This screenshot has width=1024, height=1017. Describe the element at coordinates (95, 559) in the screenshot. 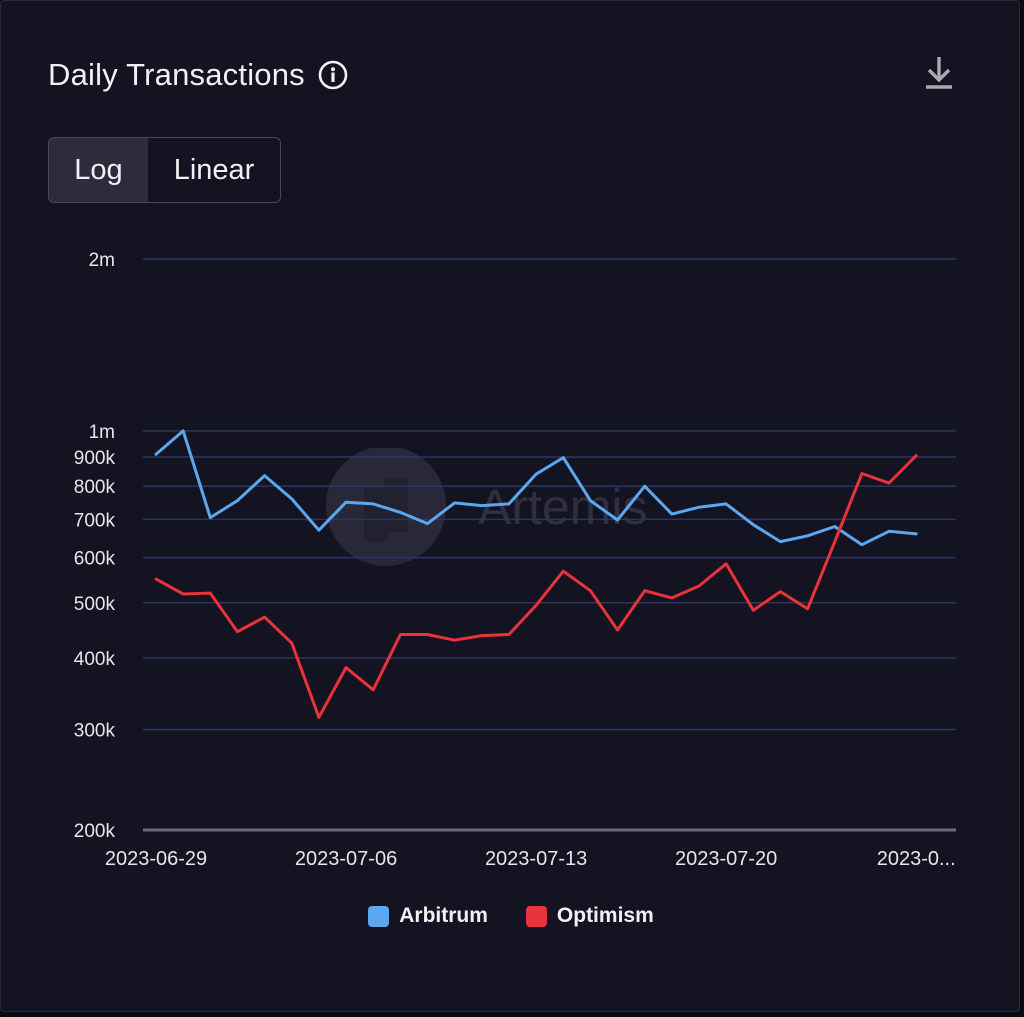

I see `y-tick-label: 600k` at that location.